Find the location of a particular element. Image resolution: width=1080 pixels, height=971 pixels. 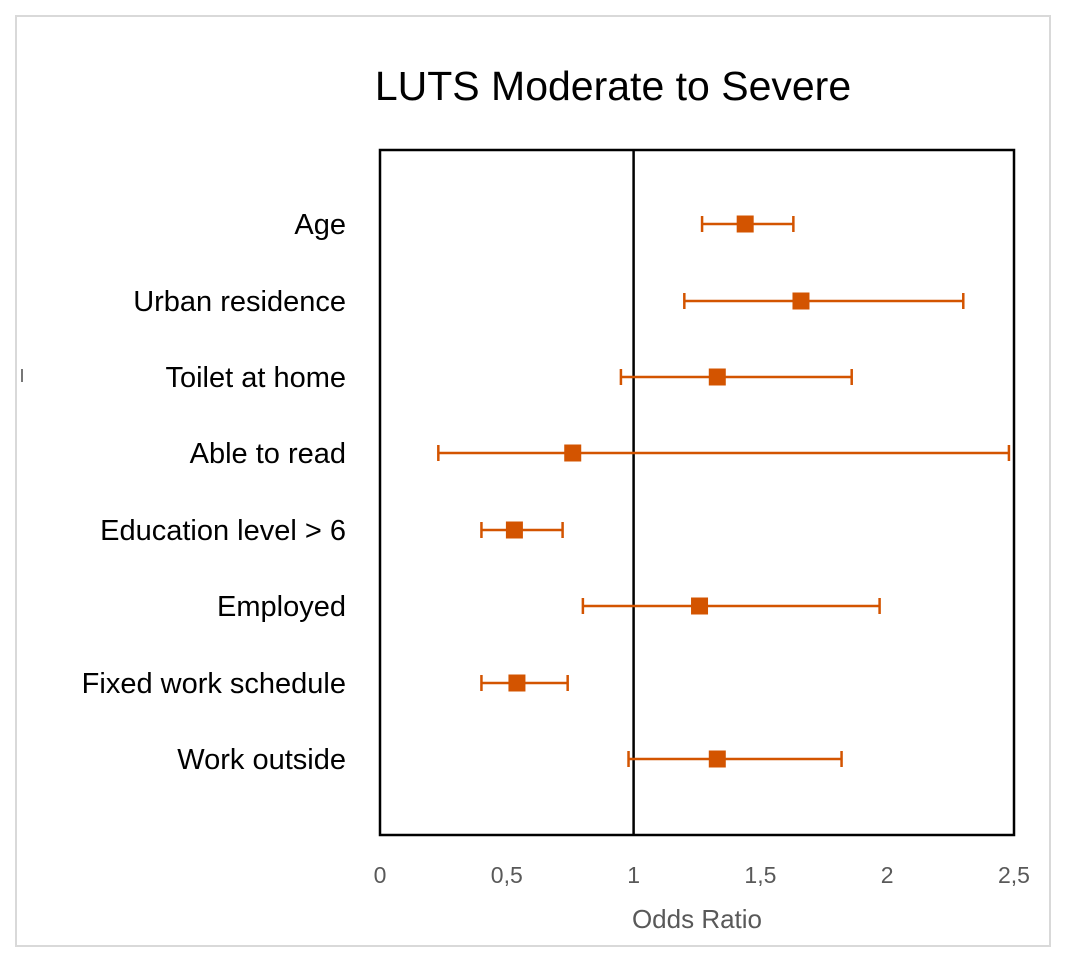

x-tick-label: 0,5 is located at coordinates (507, 875).